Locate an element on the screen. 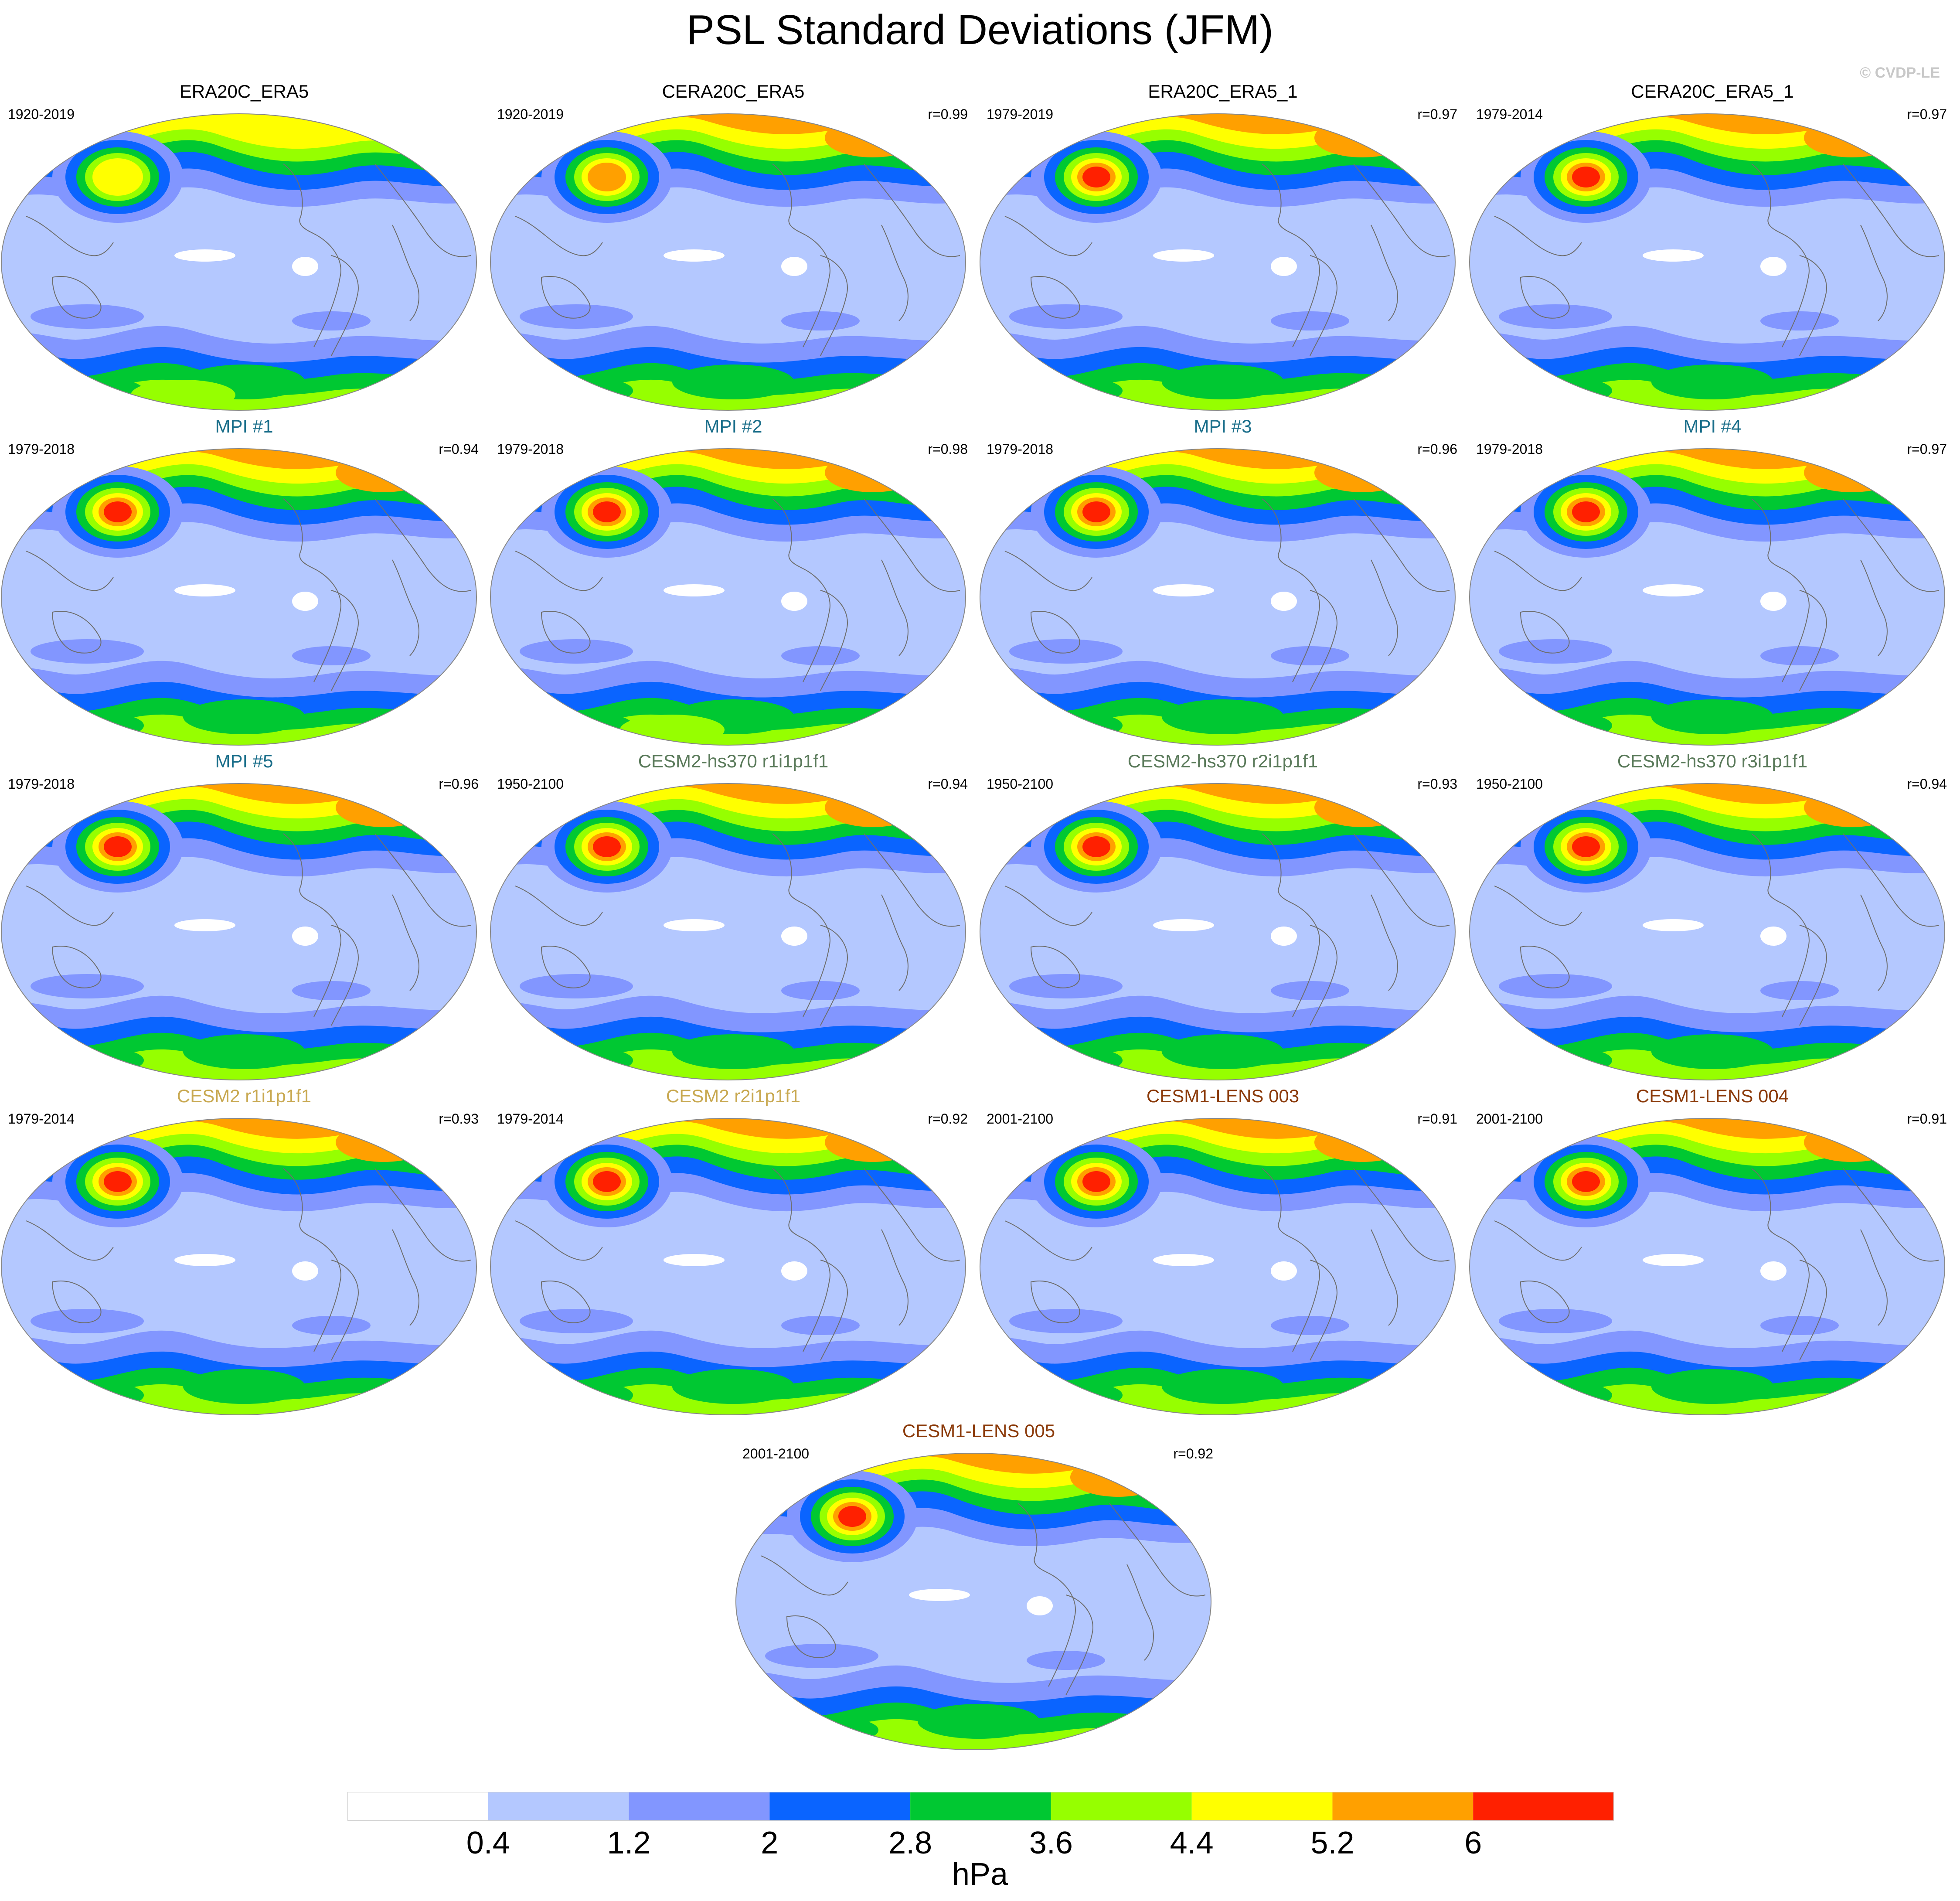  map-panel: CESM2-hs370 r2i1p1f1 1950-2100 r=0.93 is located at coordinates (1223, 919).